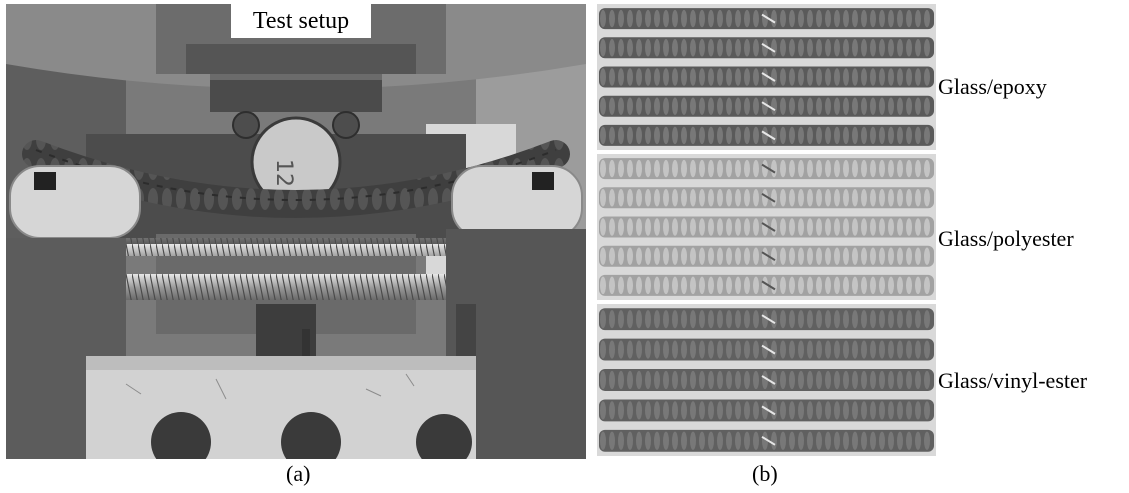  Describe the element at coordinates (765, 473) in the screenshot. I see `caption-b: (b)` at that location.